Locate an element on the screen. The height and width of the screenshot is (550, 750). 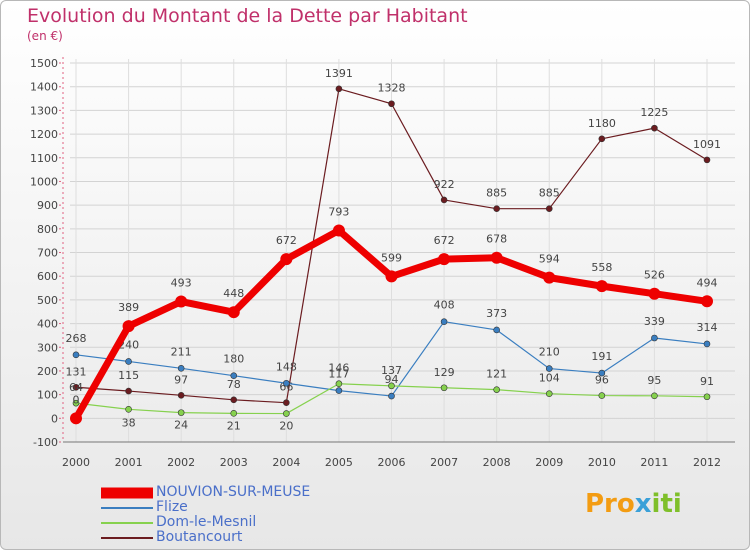
data-label: 1225 is located at coordinates (654, 112).